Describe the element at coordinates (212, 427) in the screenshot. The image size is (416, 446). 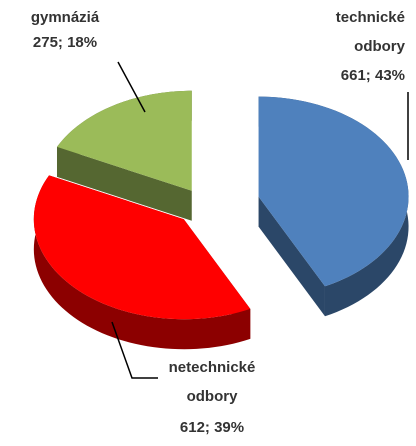
I see `value-label: 612; 39%` at that location.